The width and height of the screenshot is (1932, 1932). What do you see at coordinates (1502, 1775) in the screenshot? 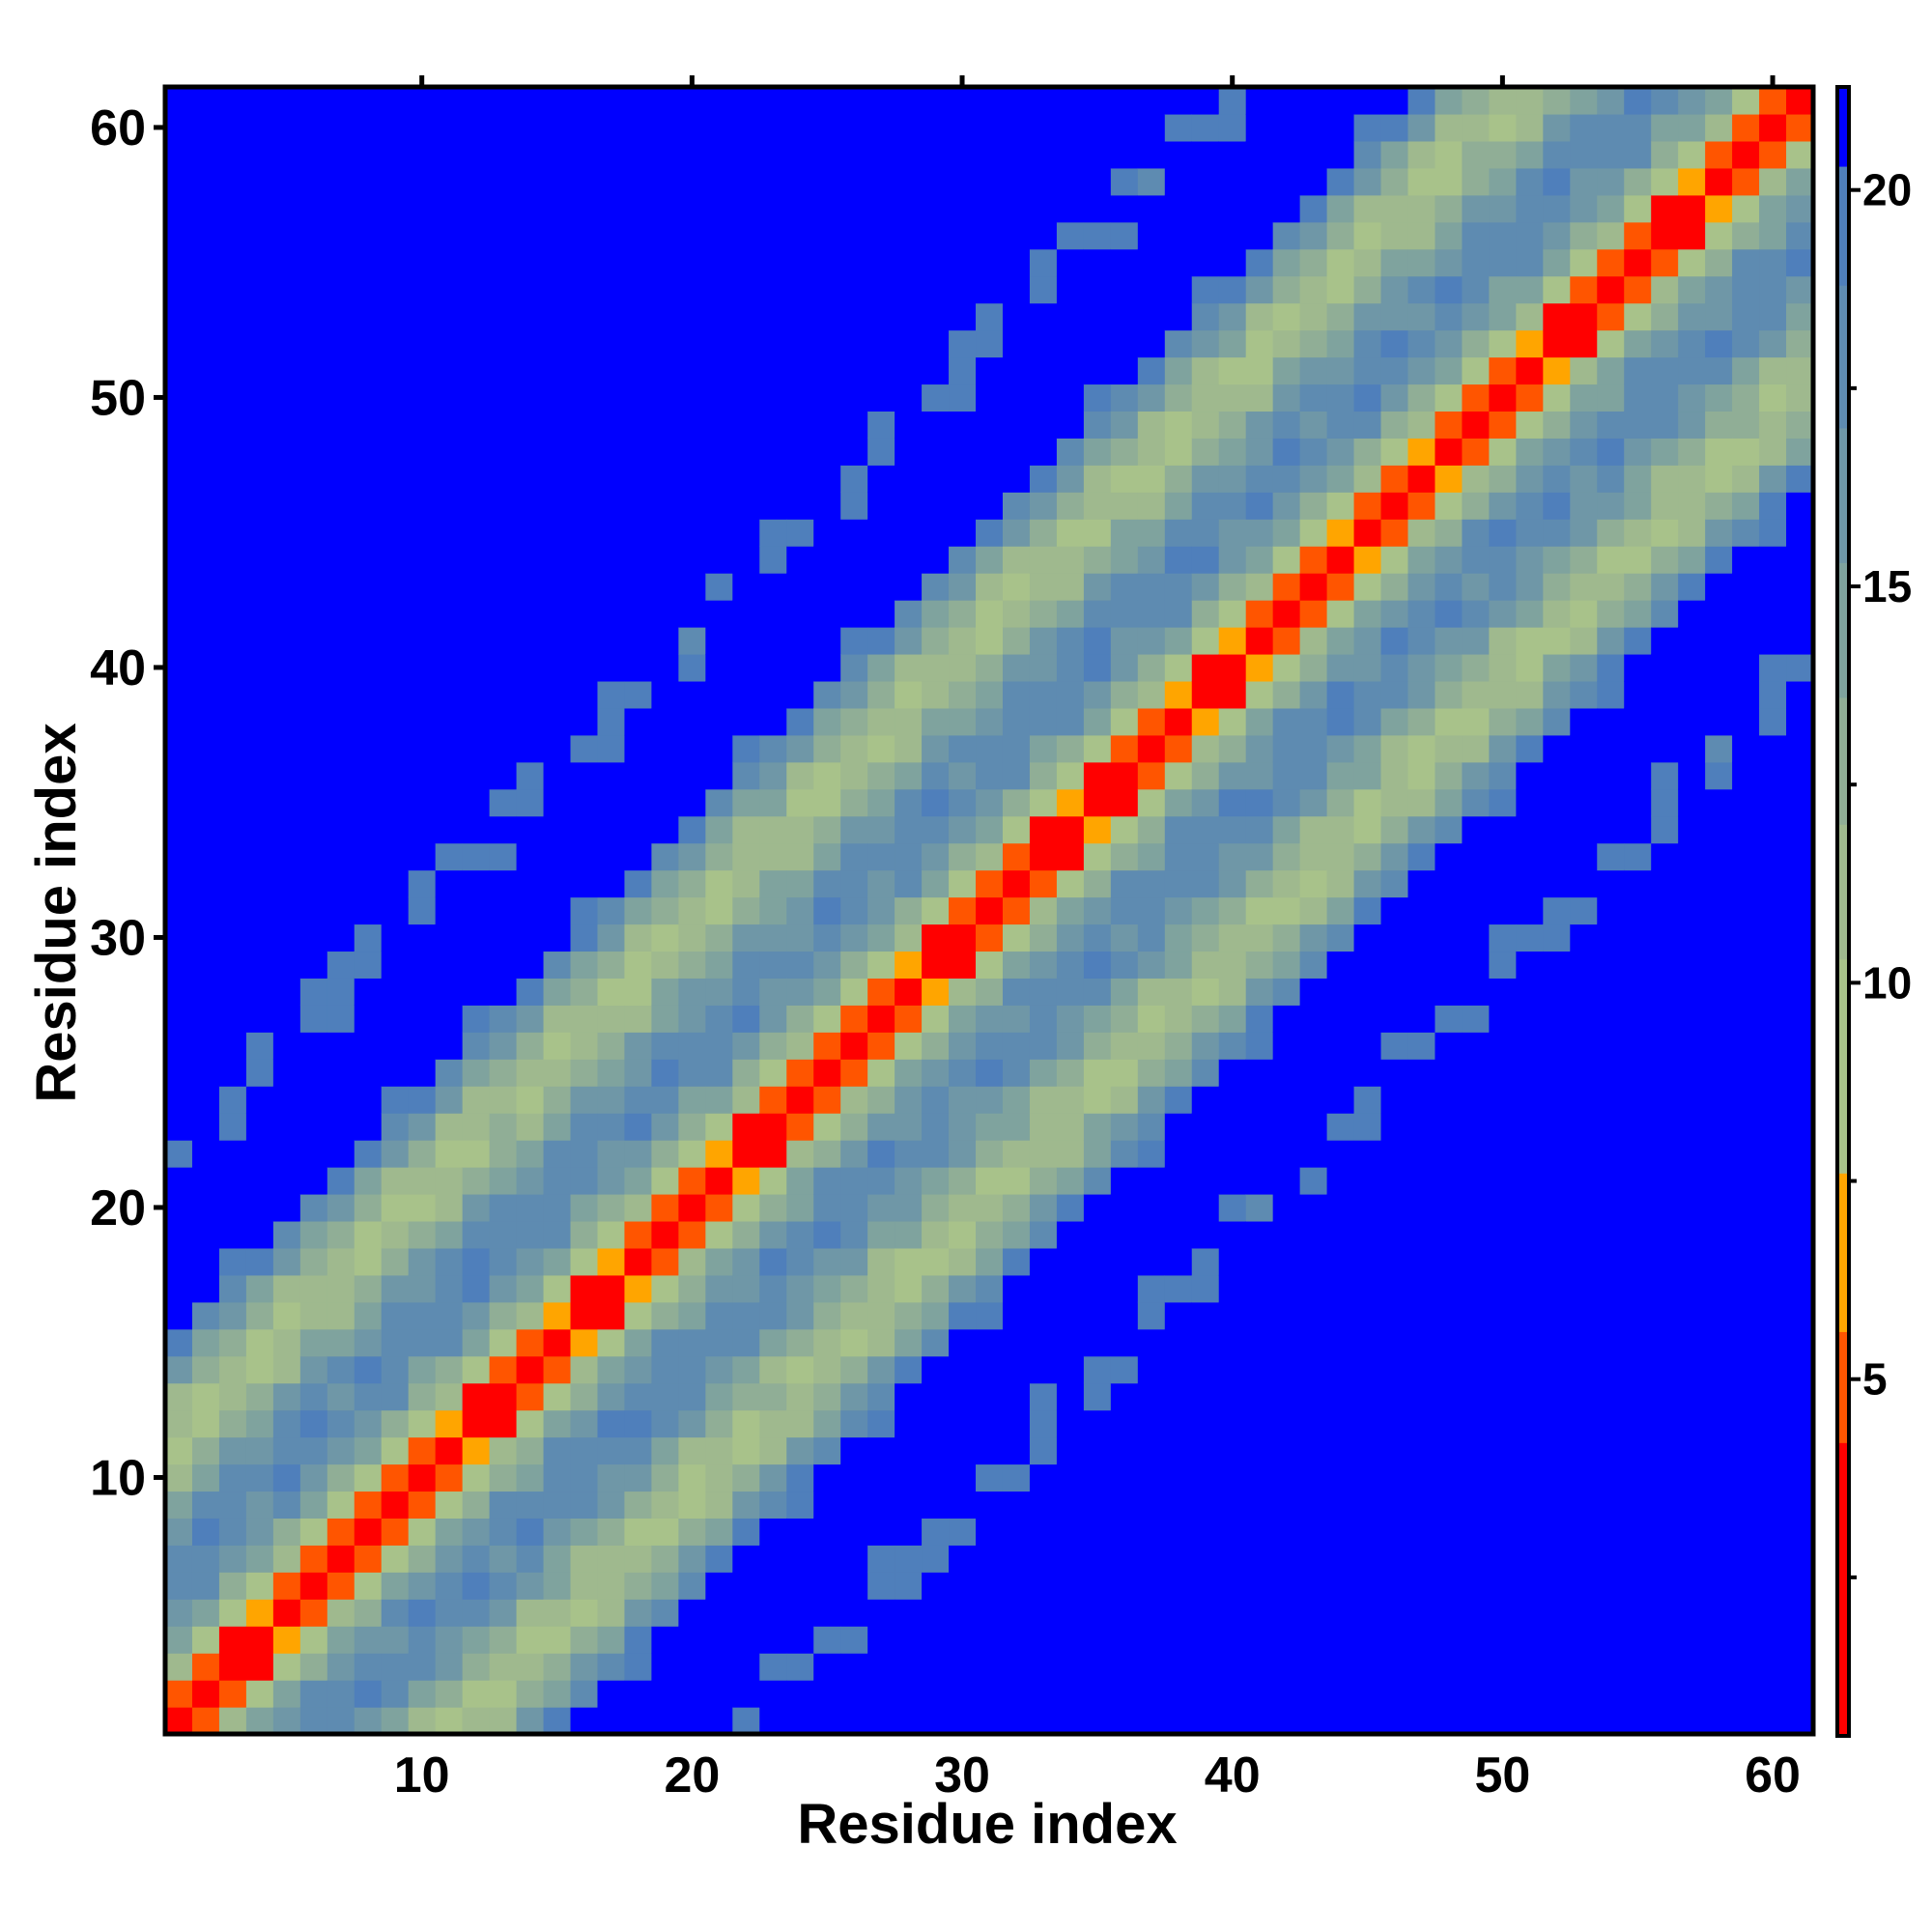
I see `x-tick-label: 50` at bounding box center [1502, 1775].